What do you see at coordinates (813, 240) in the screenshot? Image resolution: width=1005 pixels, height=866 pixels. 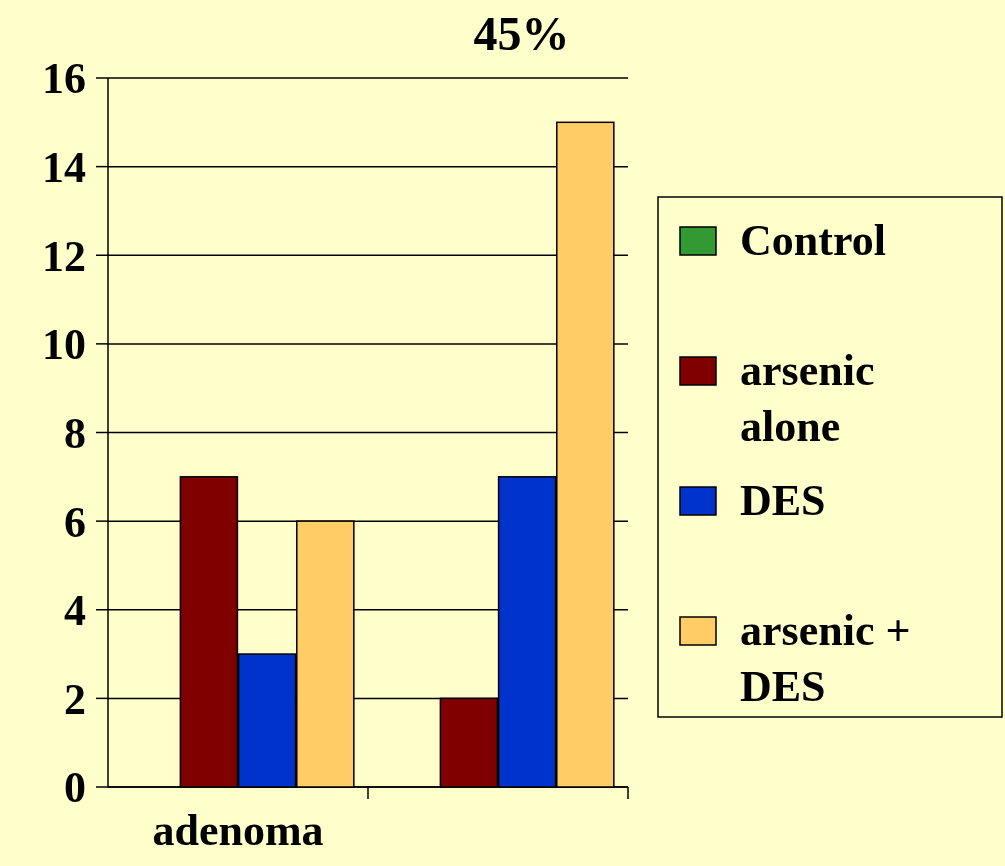 I see `legend-label: Control` at bounding box center [813, 240].